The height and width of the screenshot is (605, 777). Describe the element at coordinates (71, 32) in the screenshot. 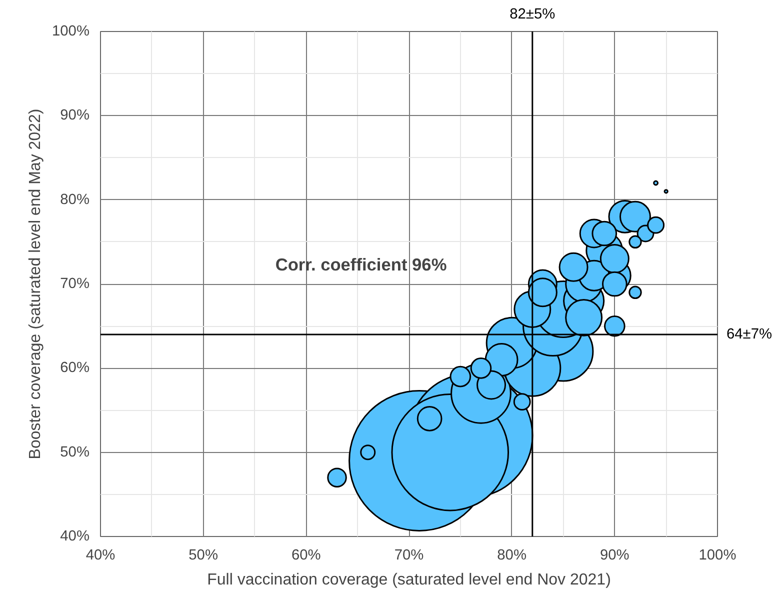

I see `y-tick-label: 100%` at that location.